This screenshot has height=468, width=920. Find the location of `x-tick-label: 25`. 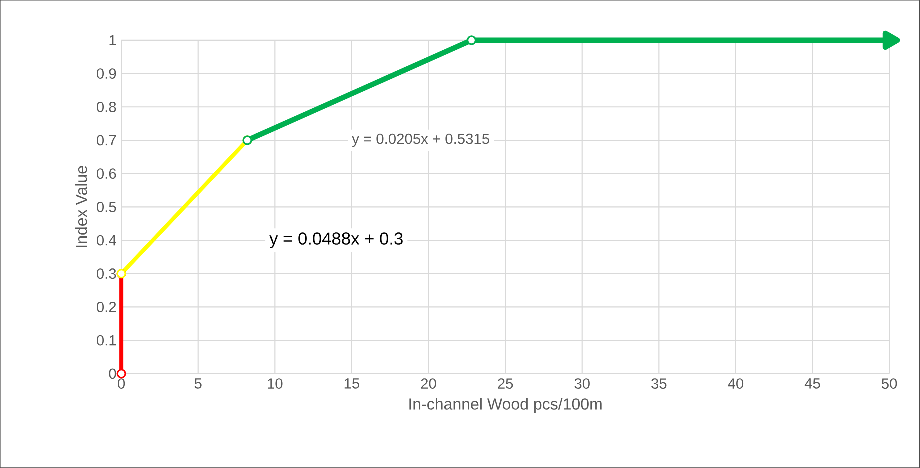

x-tick-label: 25 is located at coordinates (506, 383).